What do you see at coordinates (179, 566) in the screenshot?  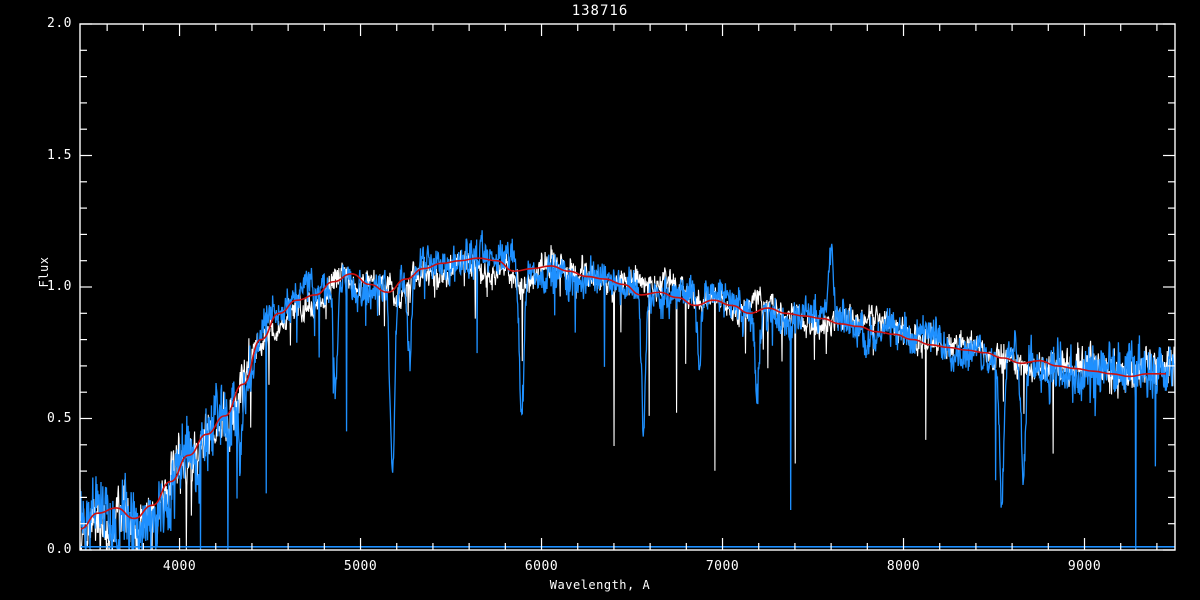 I see `x-tick-label: 4000` at bounding box center [179, 566].